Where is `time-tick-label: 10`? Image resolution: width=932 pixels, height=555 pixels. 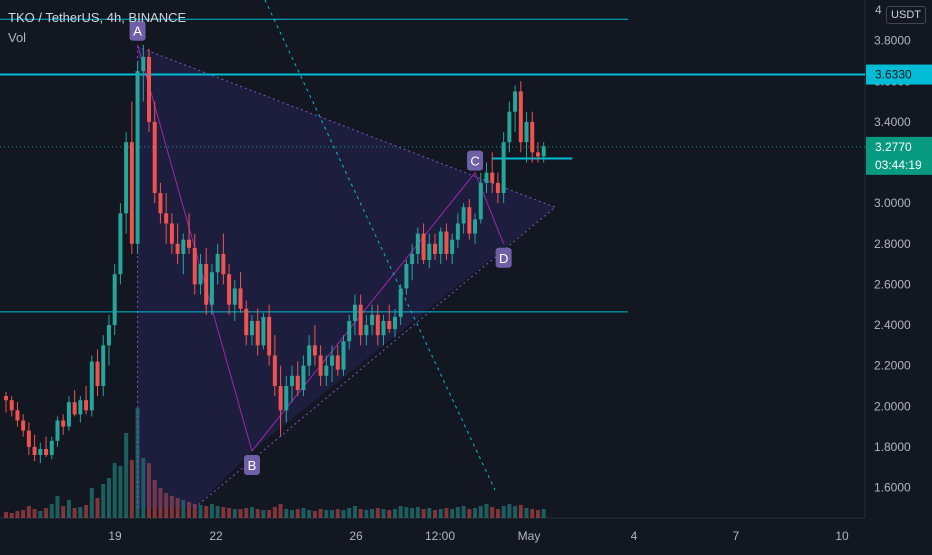
time-tick-label: 10 is located at coordinates (842, 536).